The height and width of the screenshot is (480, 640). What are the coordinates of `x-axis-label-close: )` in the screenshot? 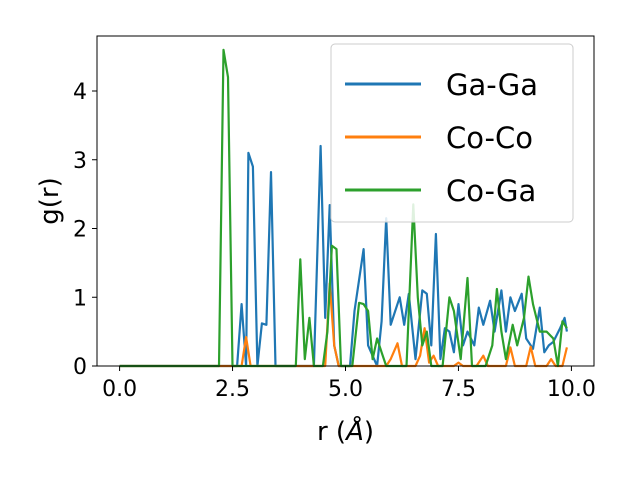 It's located at (369, 432).